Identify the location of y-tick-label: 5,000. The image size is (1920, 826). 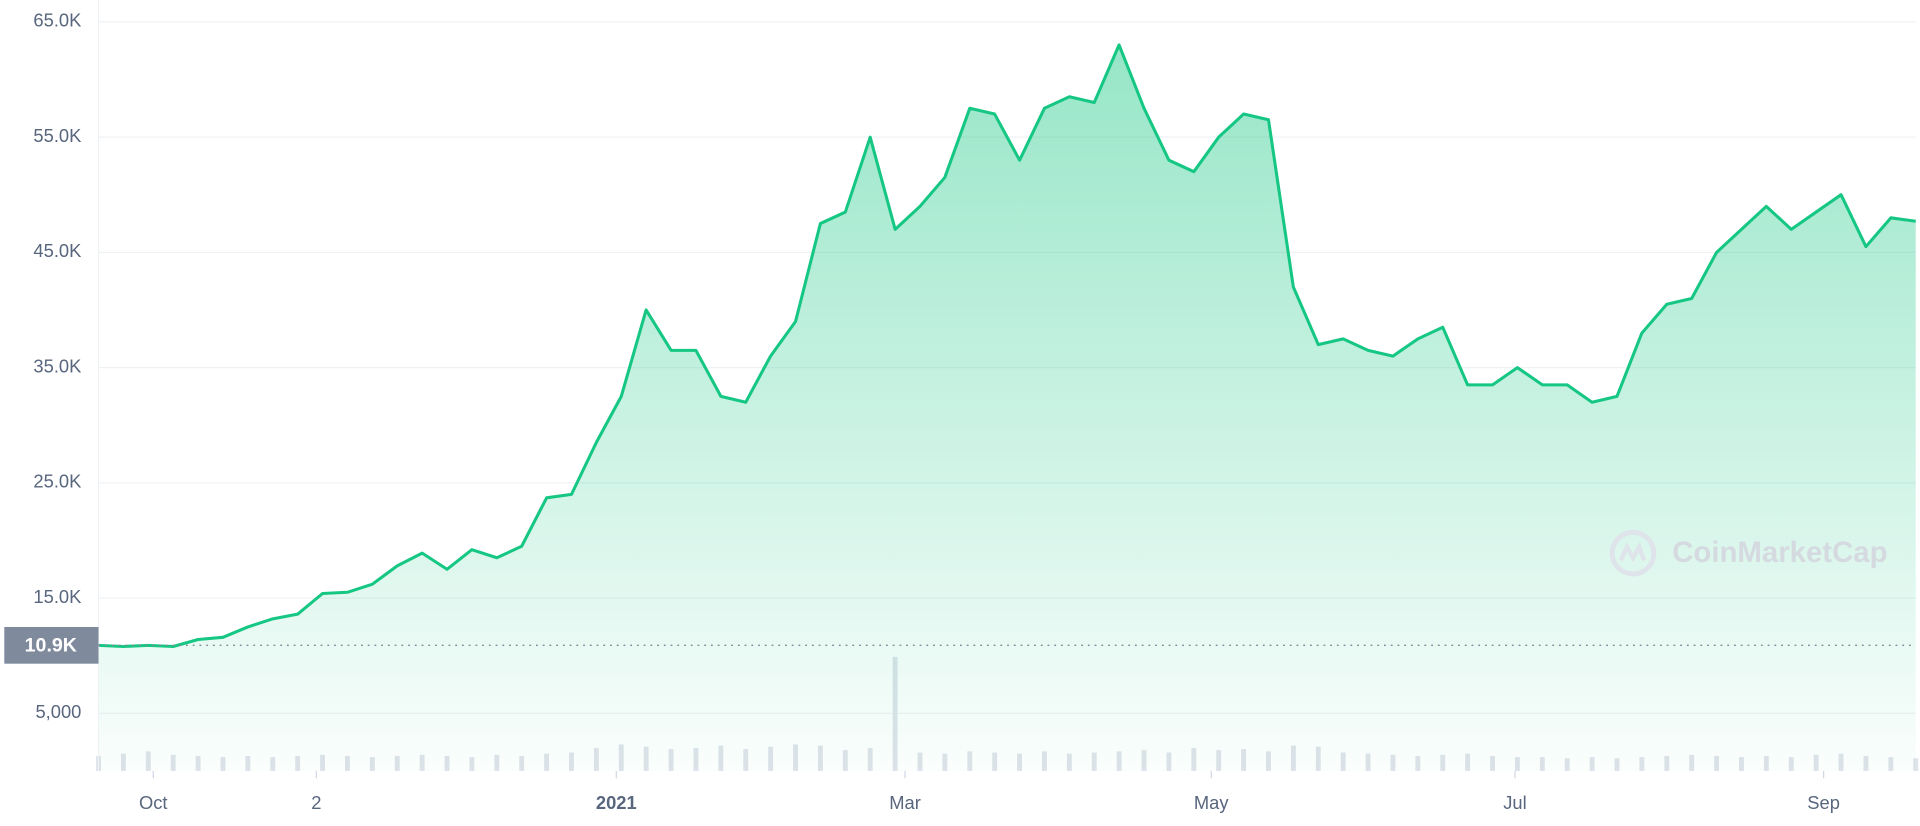
(58, 711).